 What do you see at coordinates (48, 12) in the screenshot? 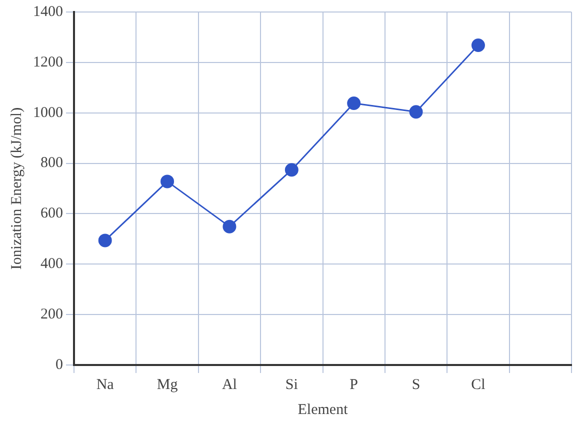
I see `y-tick-label: 1400` at bounding box center [48, 12].